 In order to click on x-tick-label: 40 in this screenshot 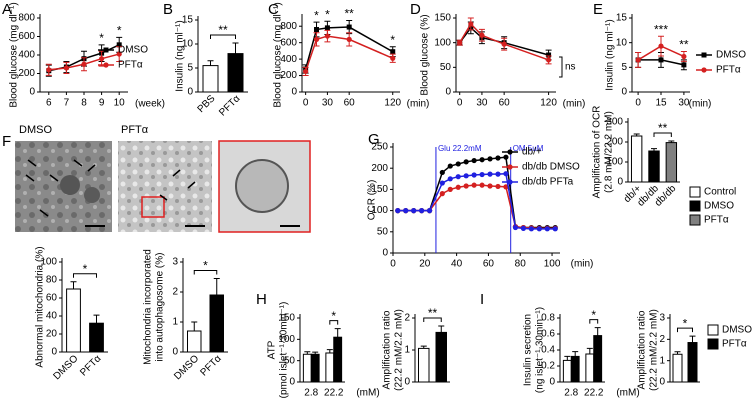, I will do `click(457, 264)`.